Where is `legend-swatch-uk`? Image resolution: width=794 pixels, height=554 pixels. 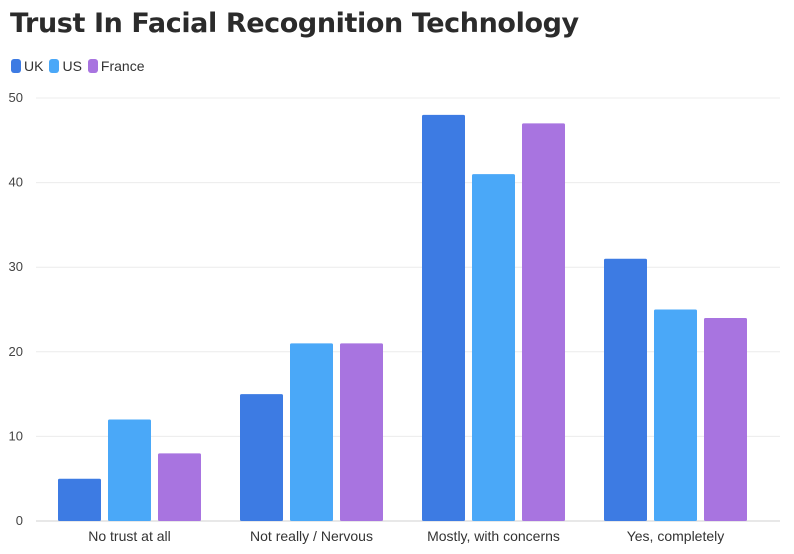 legend-swatch-uk is located at coordinates (16, 66).